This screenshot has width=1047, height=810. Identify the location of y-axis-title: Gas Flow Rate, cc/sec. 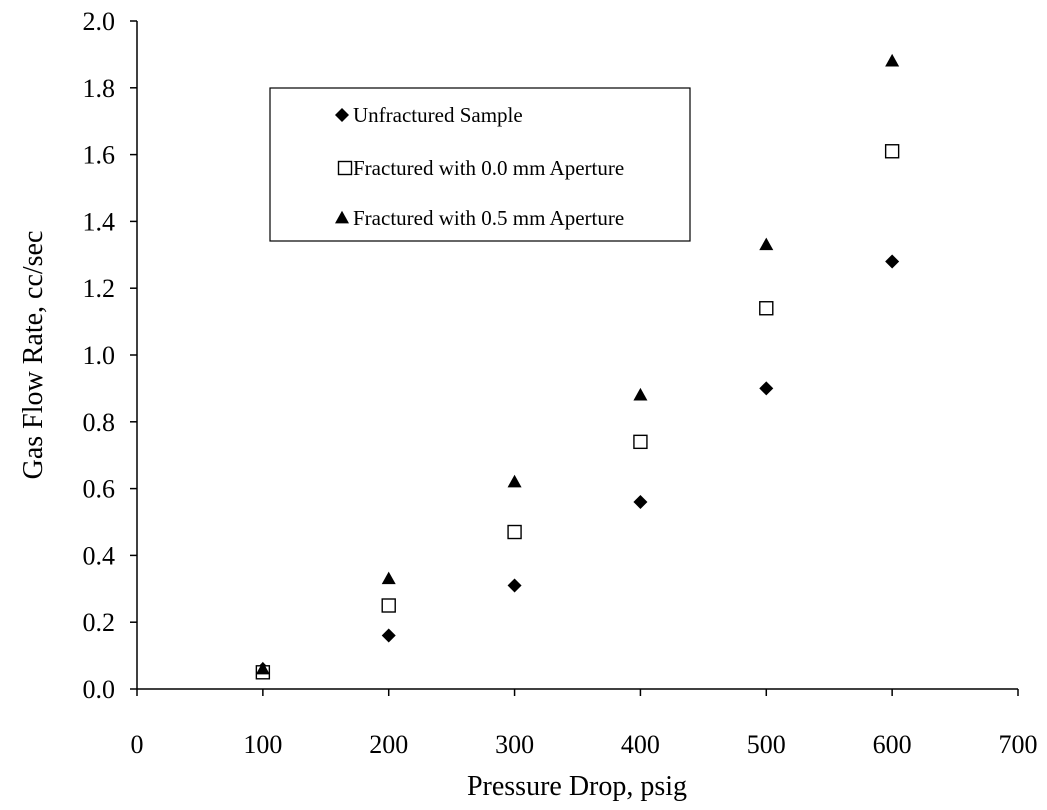
(33, 355).